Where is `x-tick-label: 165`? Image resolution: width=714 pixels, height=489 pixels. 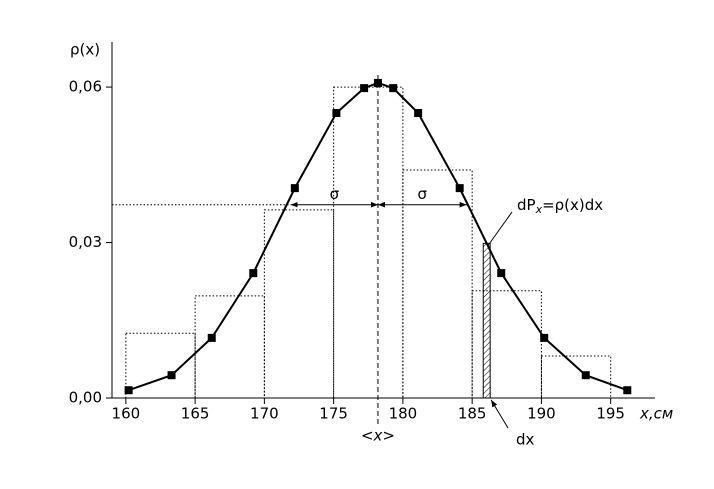 x-tick-label: 165 is located at coordinates (195, 414).